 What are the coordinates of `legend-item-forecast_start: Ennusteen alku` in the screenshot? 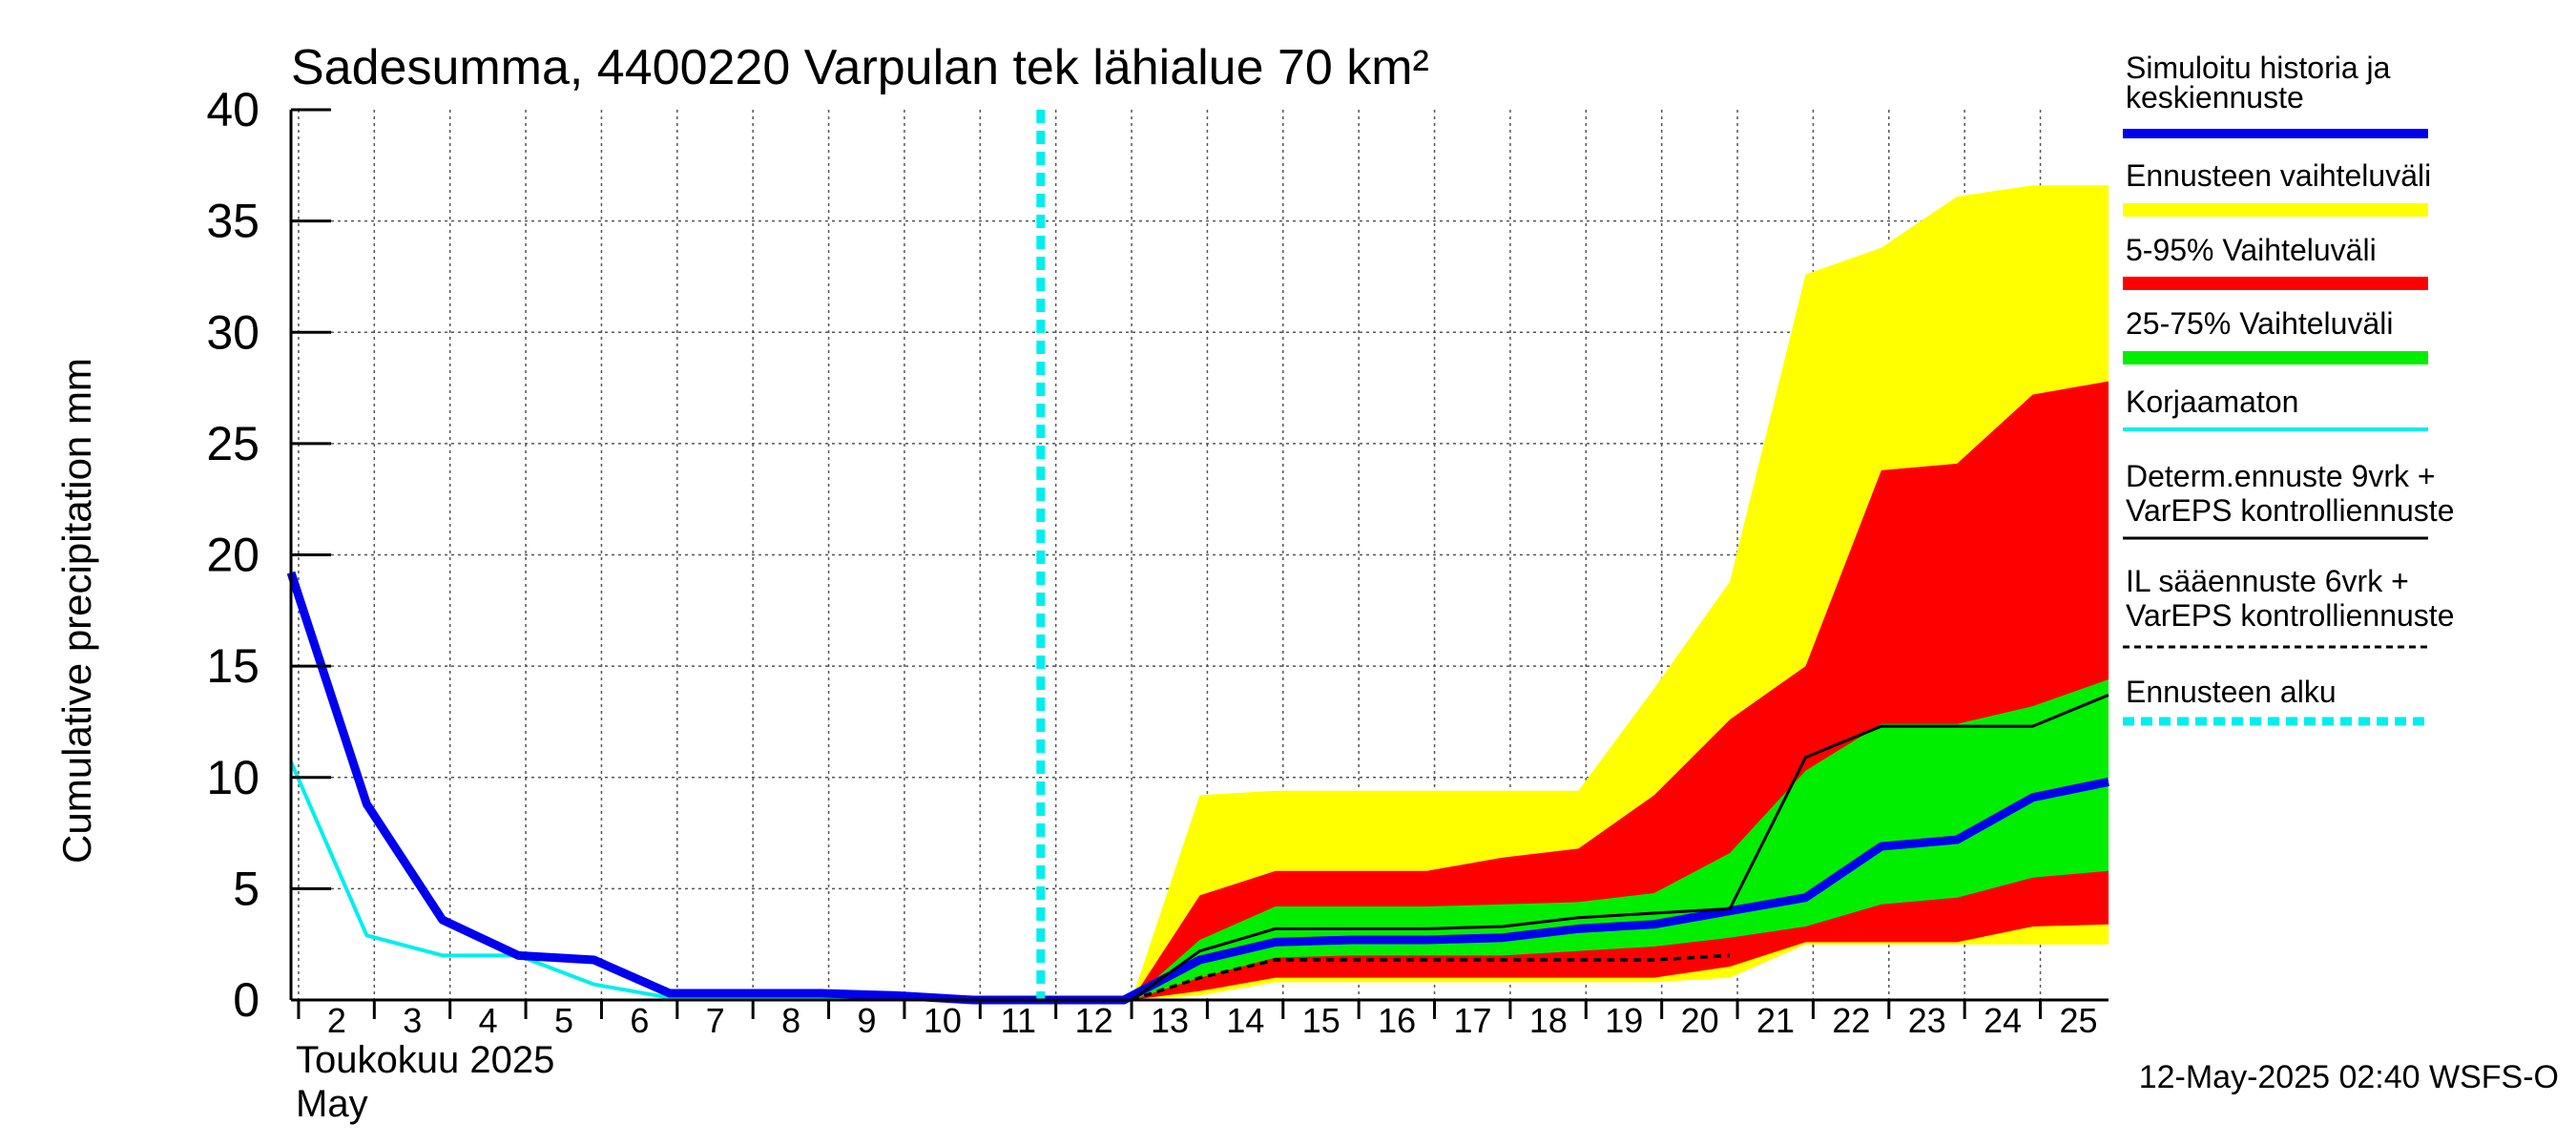 It's located at (2275, 700).